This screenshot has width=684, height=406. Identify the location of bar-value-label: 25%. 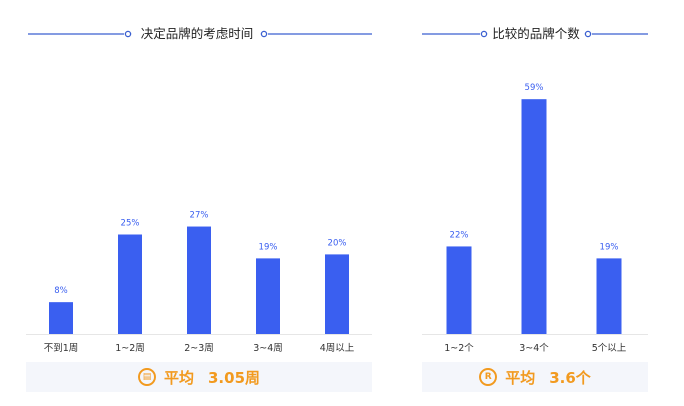
(130, 224).